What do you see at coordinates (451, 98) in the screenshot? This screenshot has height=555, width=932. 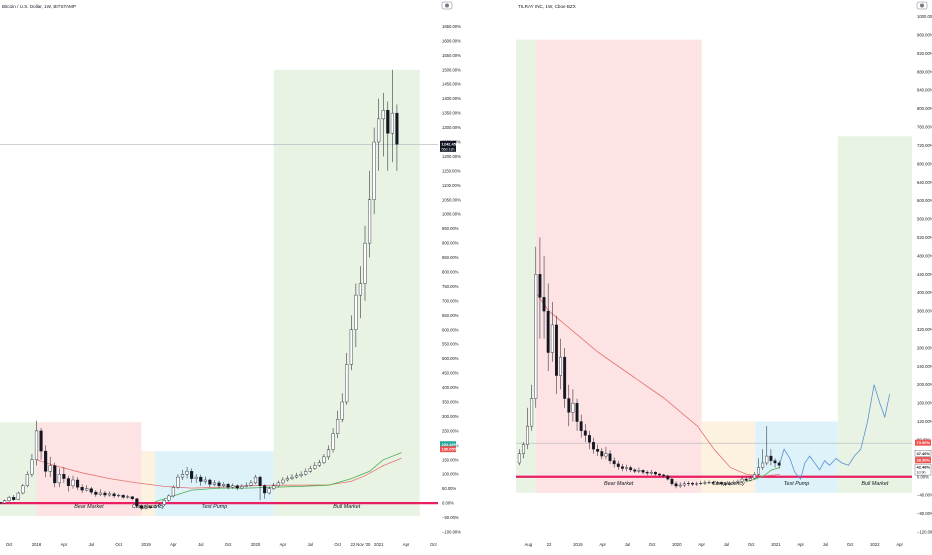 I see `y-tick-label: 1400.00%` at bounding box center [451, 98].